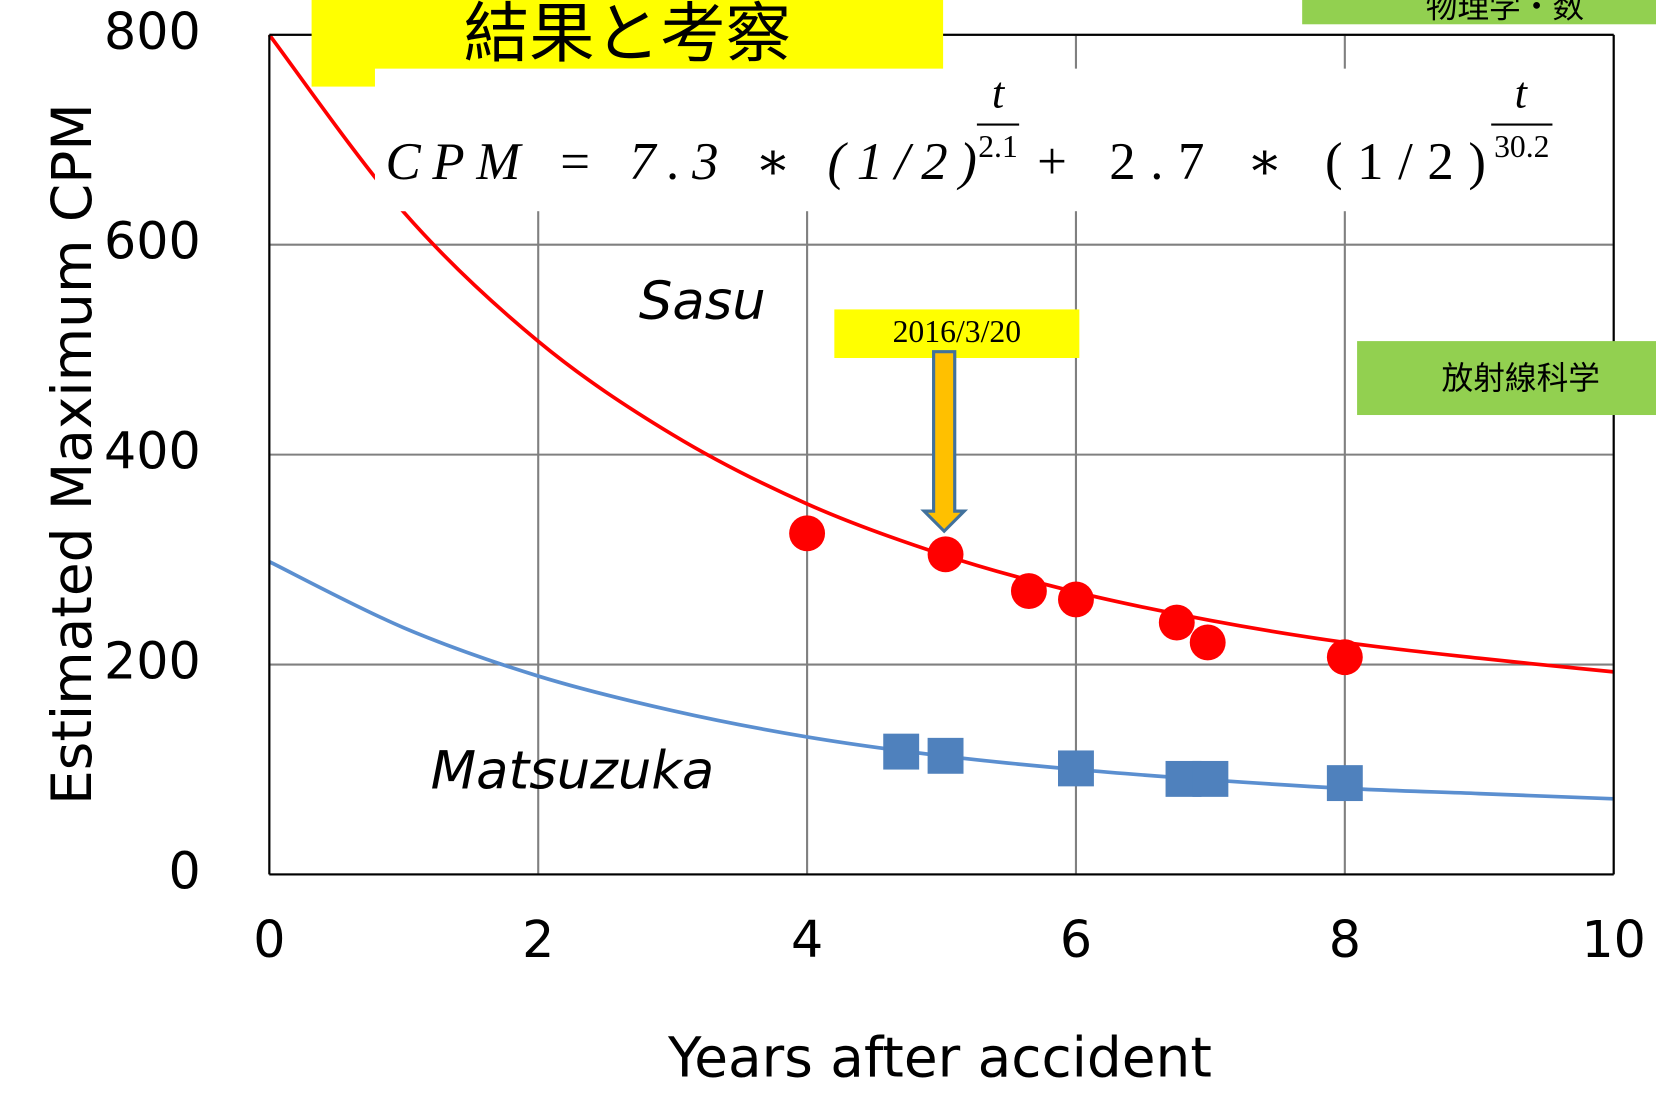 The width and height of the screenshot is (1656, 1093). I want to click on y-tick-label: 600, so click(152, 241).